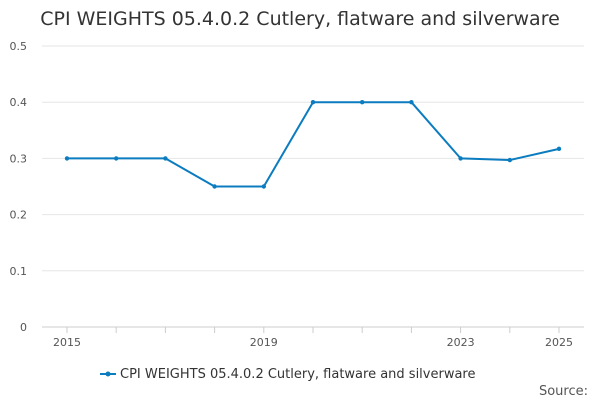  What do you see at coordinates (23, 327) in the screenshot?
I see `y-tick-label: 0` at bounding box center [23, 327].